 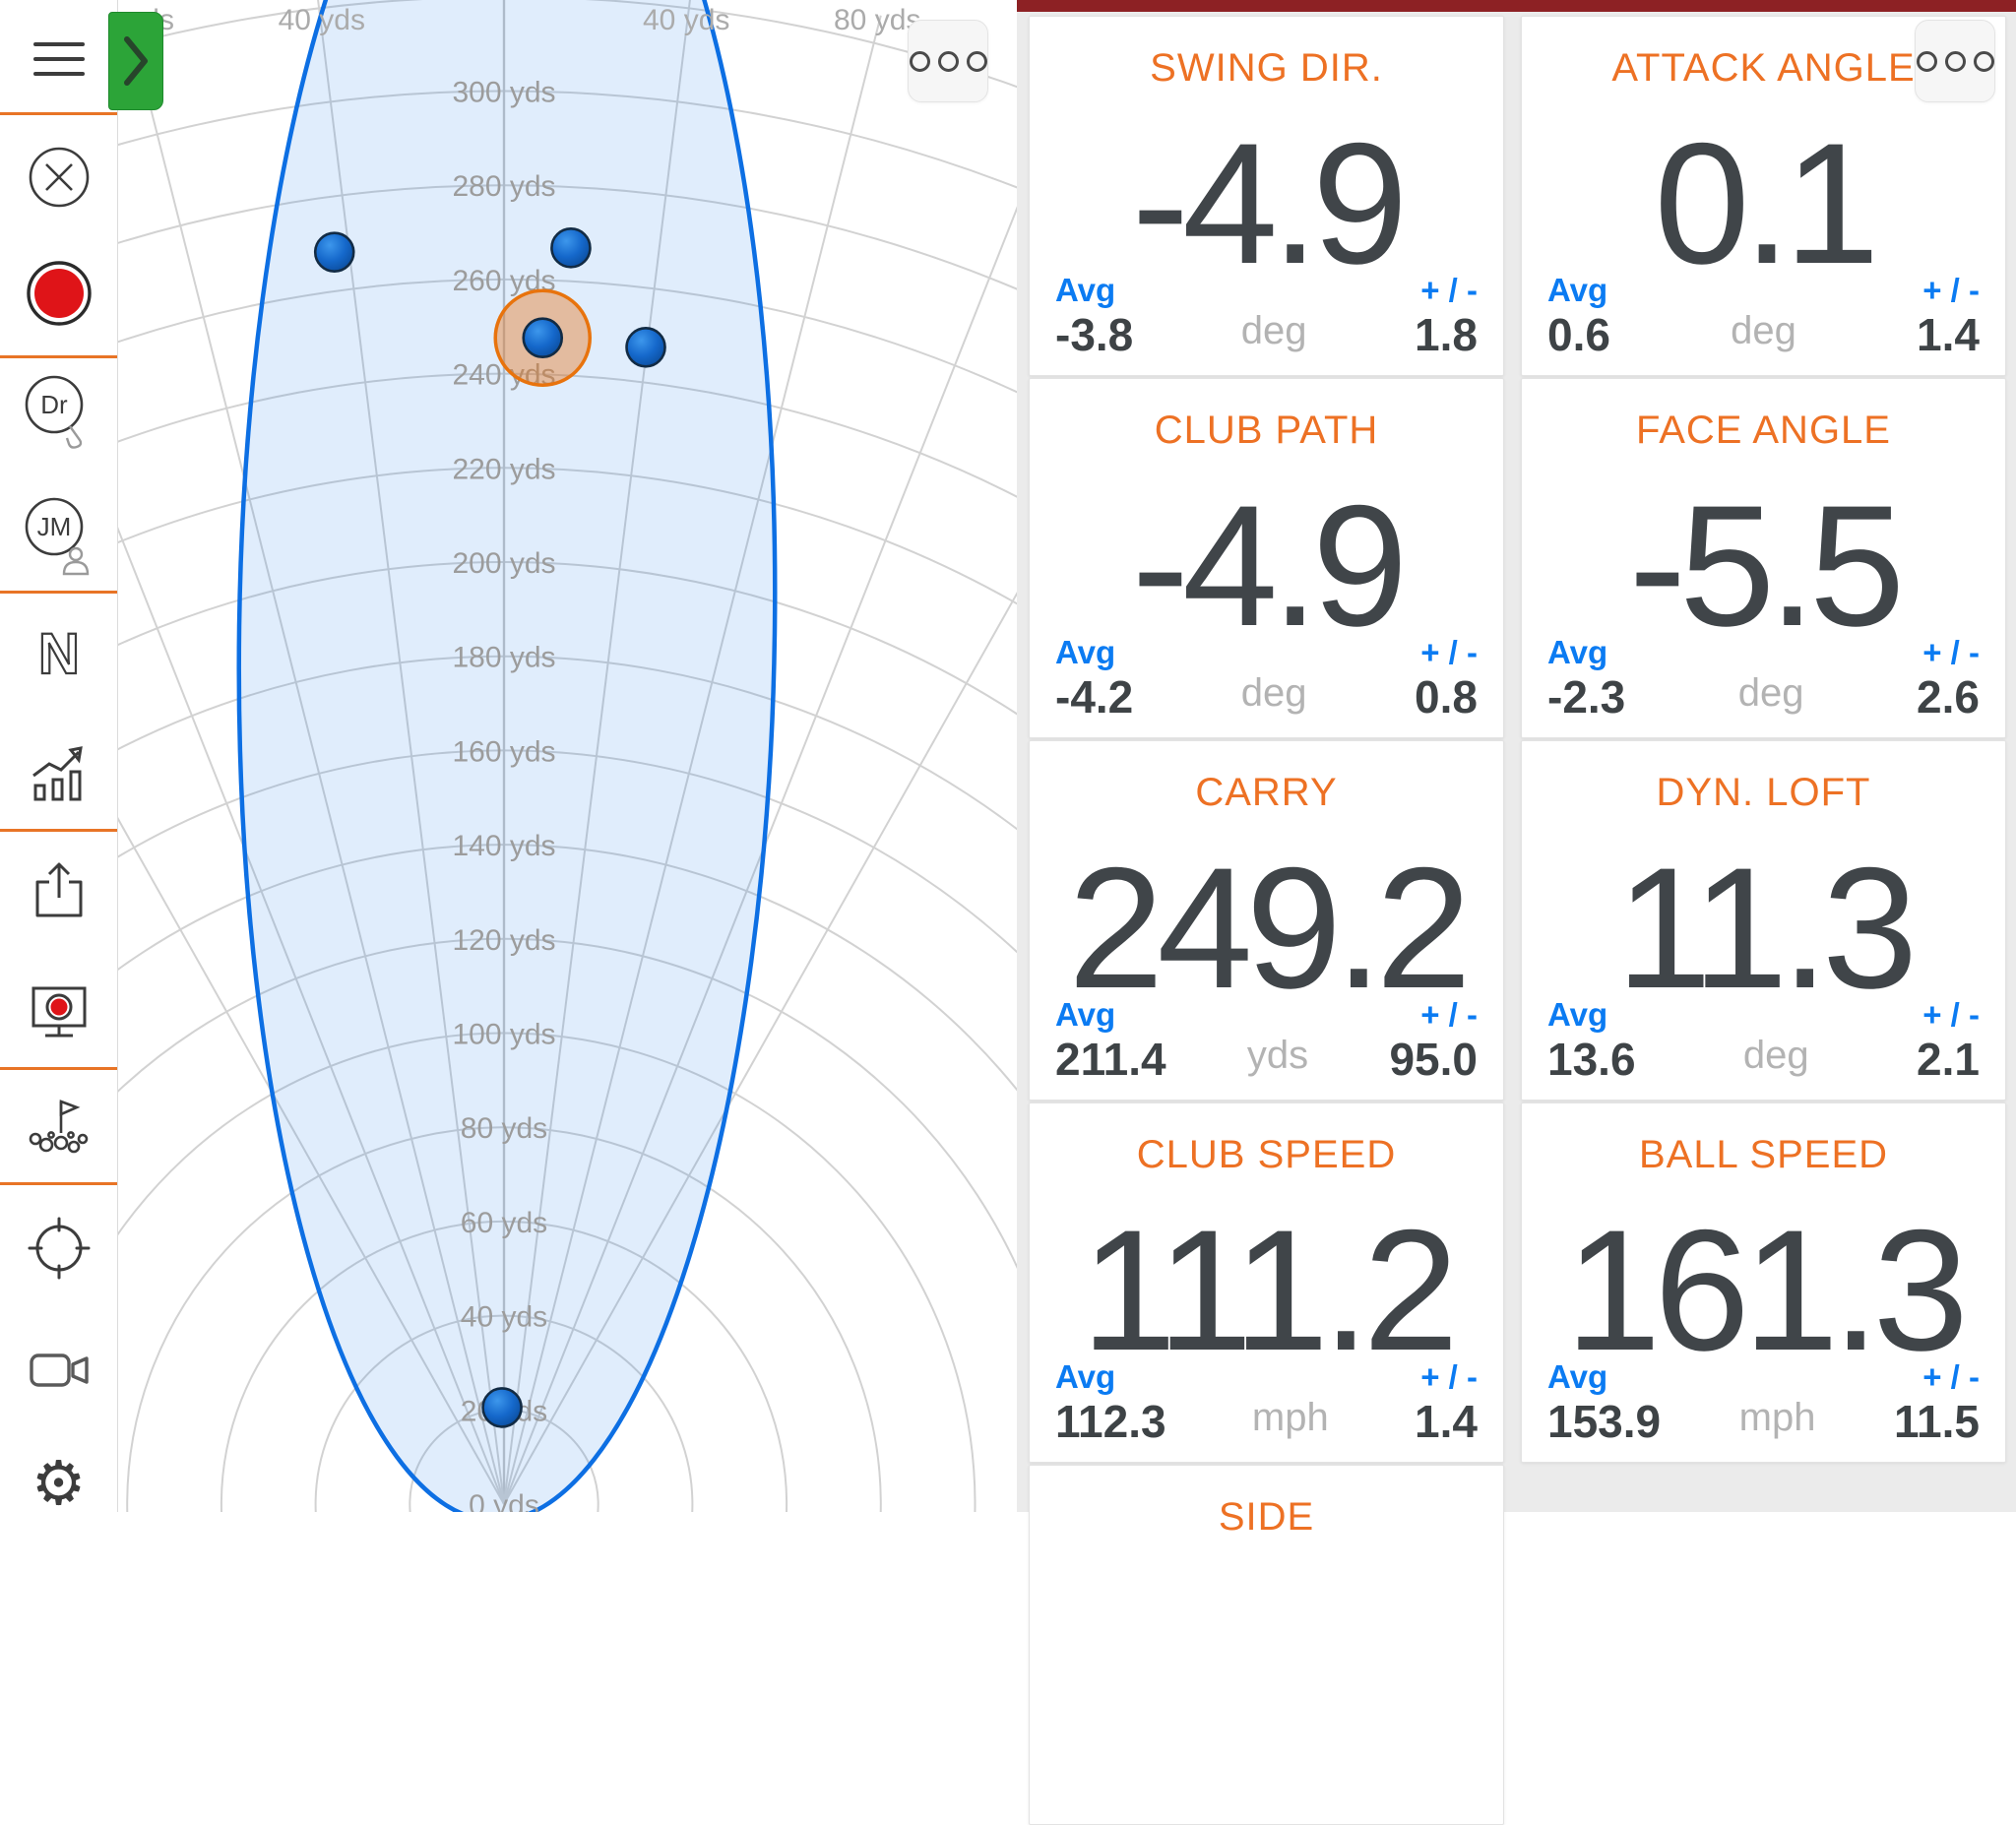 What do you see at coordinates (504, 1223) in the screenshot?
I see `distance-label: 60 yds` at bounding box center [504, 1223].